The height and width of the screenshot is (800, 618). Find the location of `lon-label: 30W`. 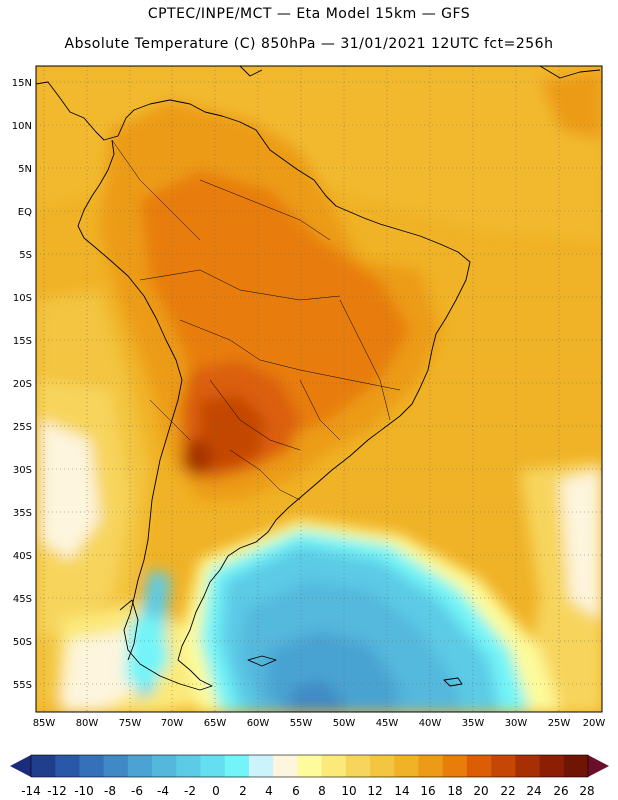

lon-label: 30W is located at coordinates (516, 723).